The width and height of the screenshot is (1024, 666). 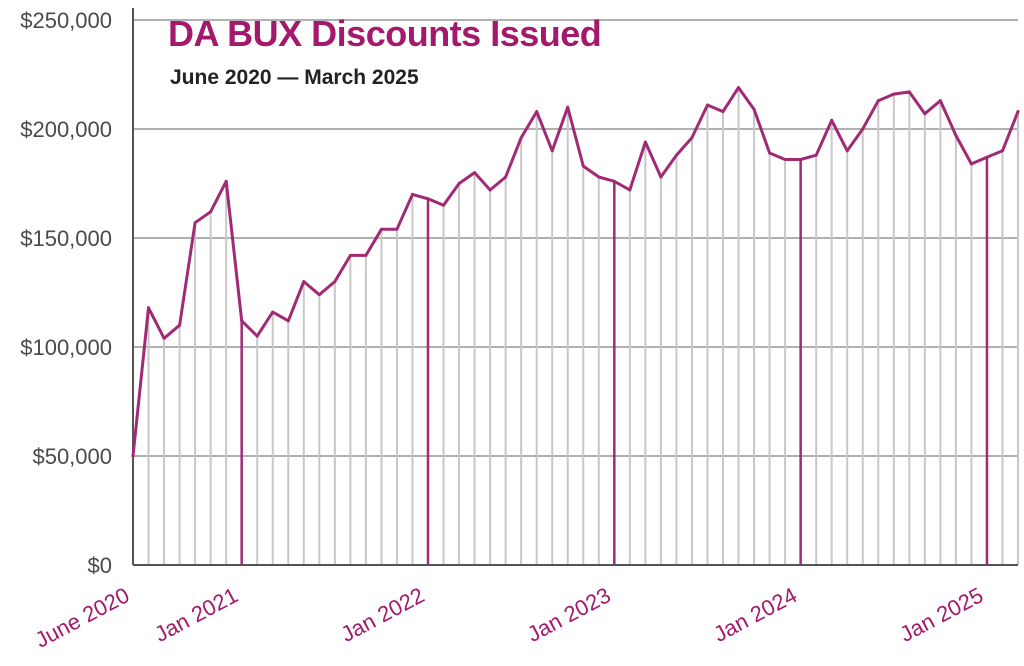 What do you see at coordinates (294, 77) in the screenshot?
I see `chart-subtitle: June 2020 — March 2025` at bounding box center [294, 77].